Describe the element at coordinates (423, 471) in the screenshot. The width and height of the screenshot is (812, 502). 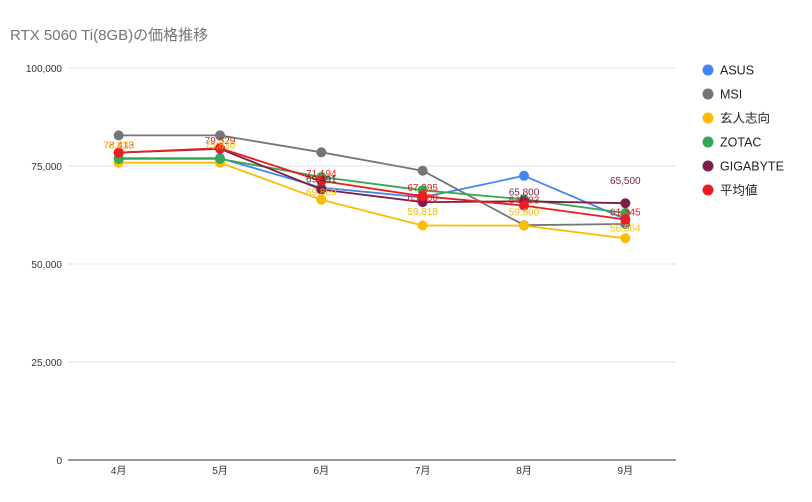
I see `x-tick-label: 7月` at that location.